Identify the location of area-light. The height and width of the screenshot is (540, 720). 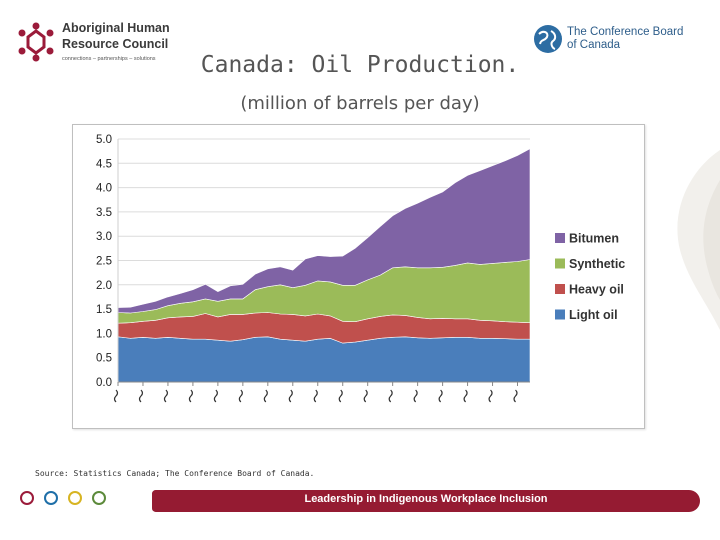
(324, 359).